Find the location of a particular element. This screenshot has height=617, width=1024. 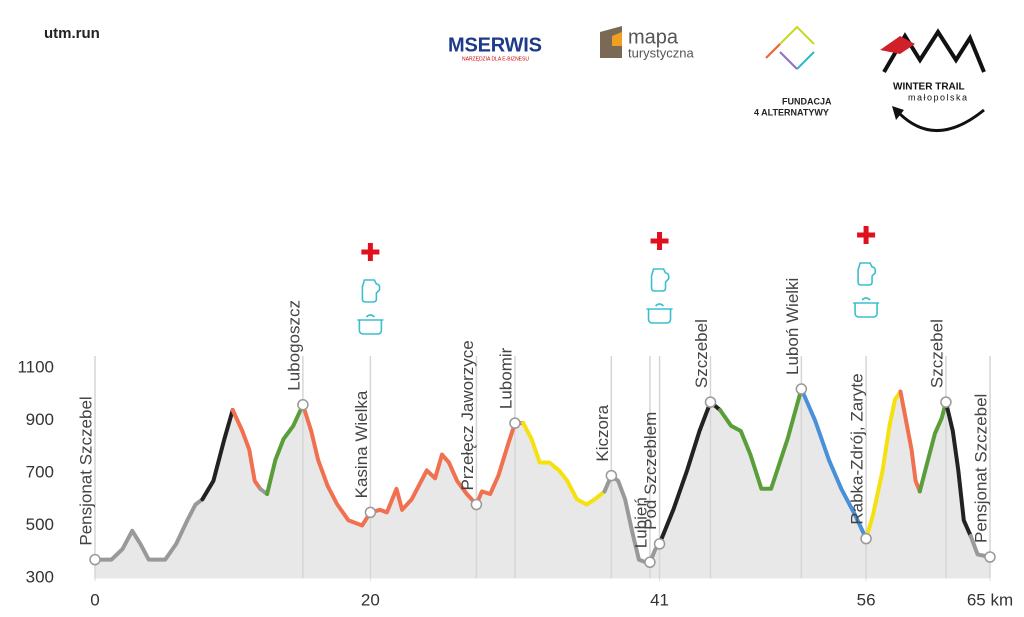

logo-mapa: mapa turystyczna is located at coordinates (647, 43).